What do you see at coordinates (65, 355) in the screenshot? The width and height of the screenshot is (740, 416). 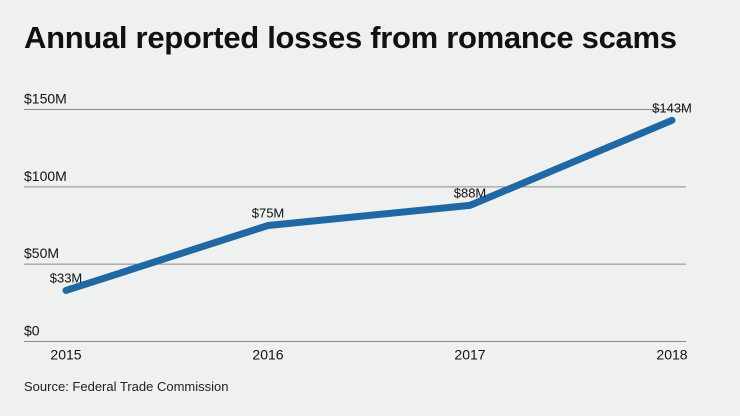 I see `x-tick-label: 2015` at bounding box center [65, 355].